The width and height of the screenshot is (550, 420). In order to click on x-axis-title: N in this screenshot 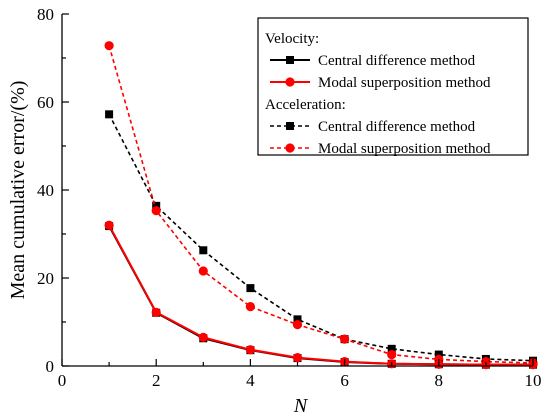, I will do `click(301, 406)`.